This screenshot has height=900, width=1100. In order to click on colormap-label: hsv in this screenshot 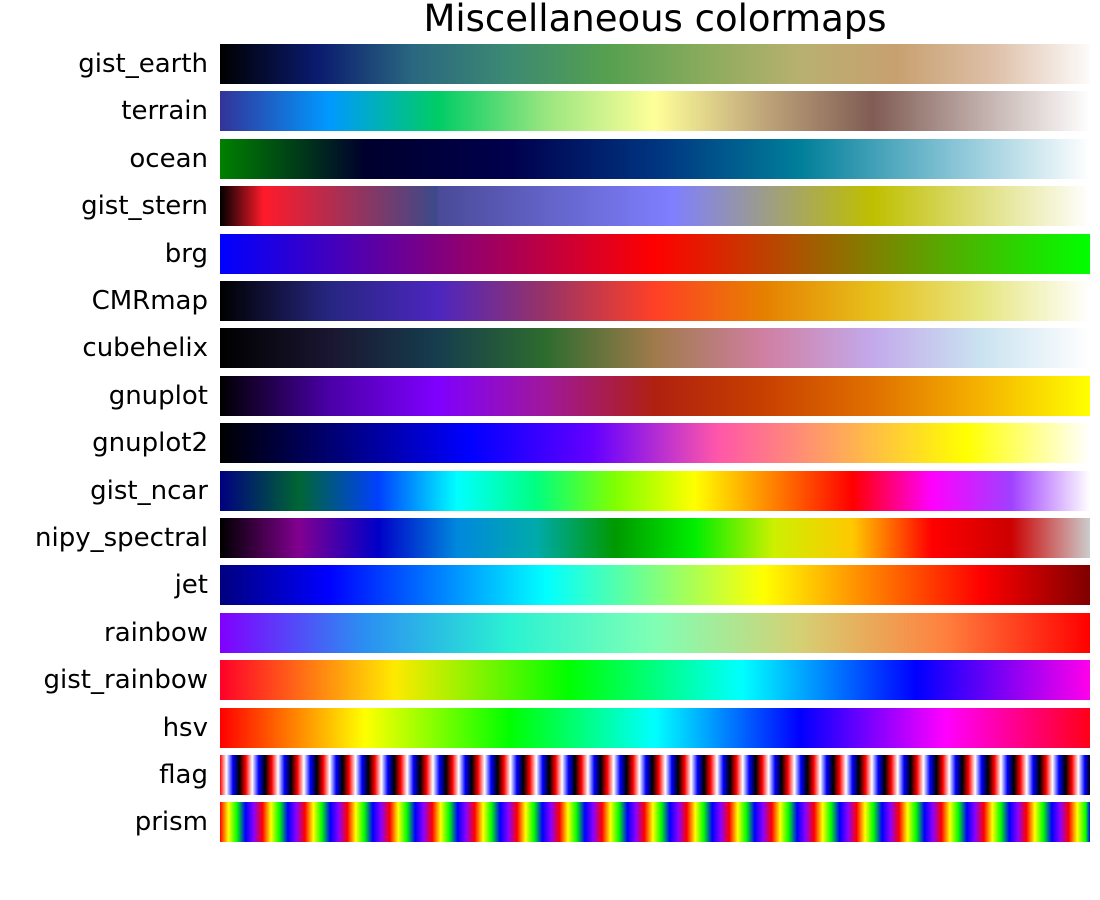, I will do `click(185, 728)`.